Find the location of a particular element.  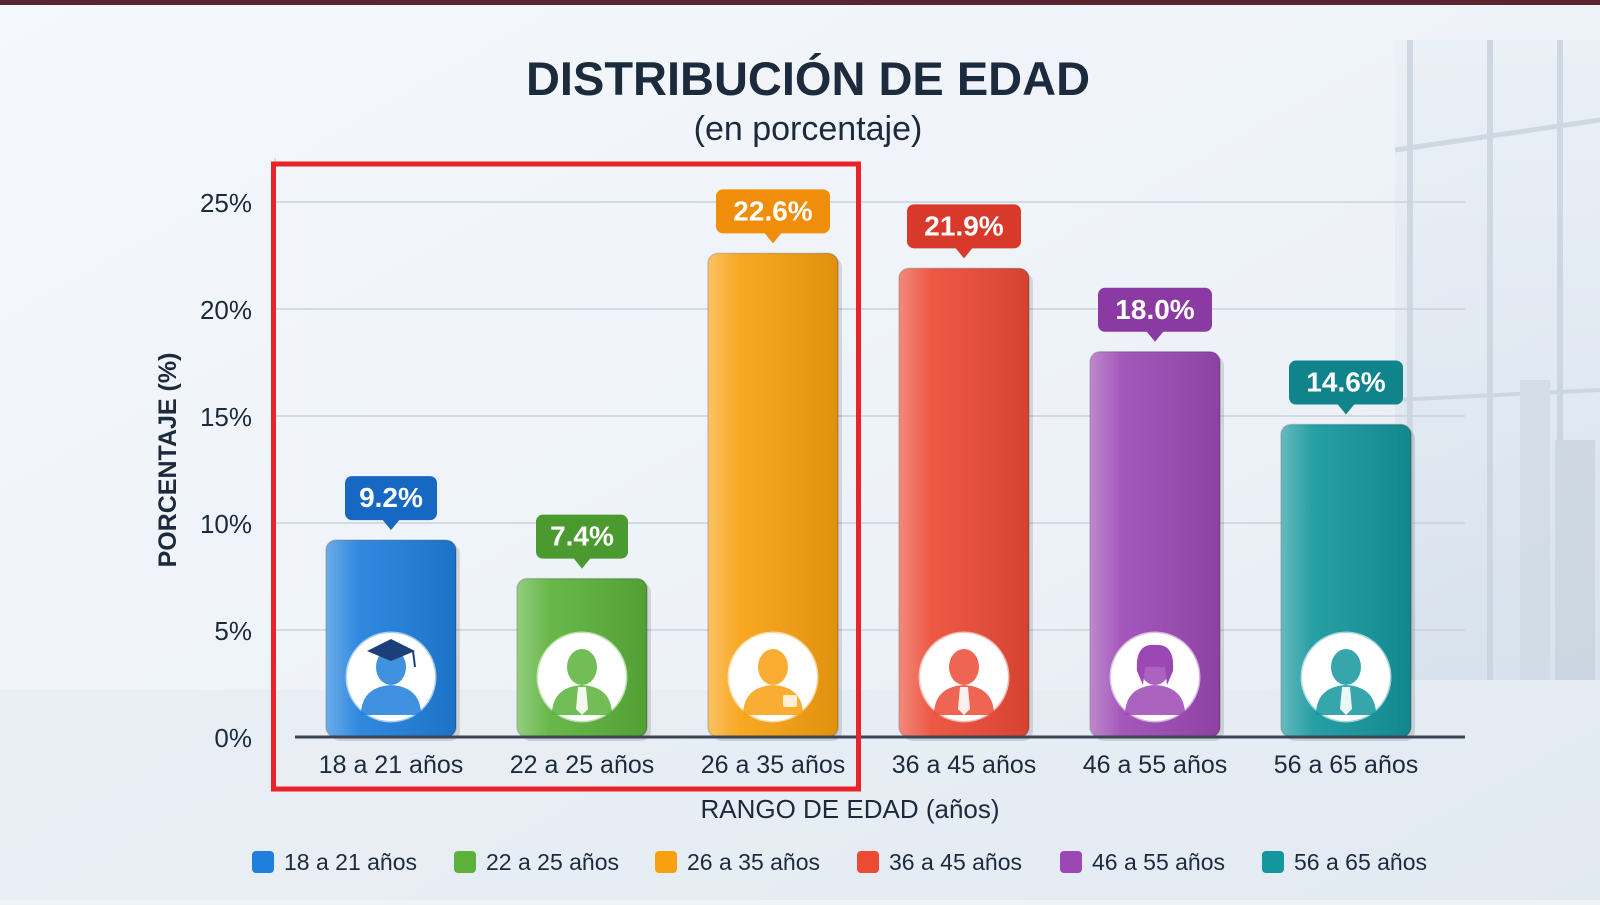

legend-item: 18 a 21 años is located at coordinates (334, 862).